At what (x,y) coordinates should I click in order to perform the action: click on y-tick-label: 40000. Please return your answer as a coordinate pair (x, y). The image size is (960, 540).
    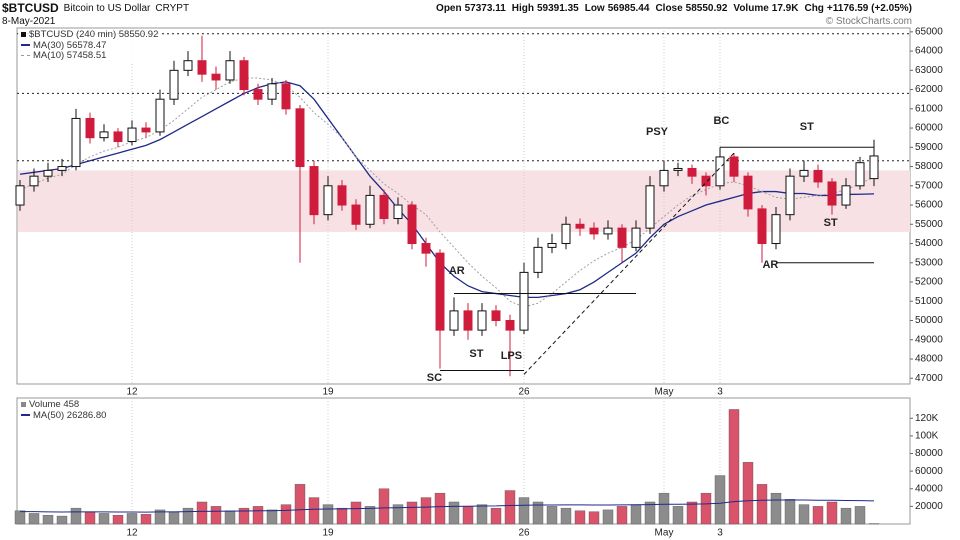
    Looking at the image, I should click on (929, 488).